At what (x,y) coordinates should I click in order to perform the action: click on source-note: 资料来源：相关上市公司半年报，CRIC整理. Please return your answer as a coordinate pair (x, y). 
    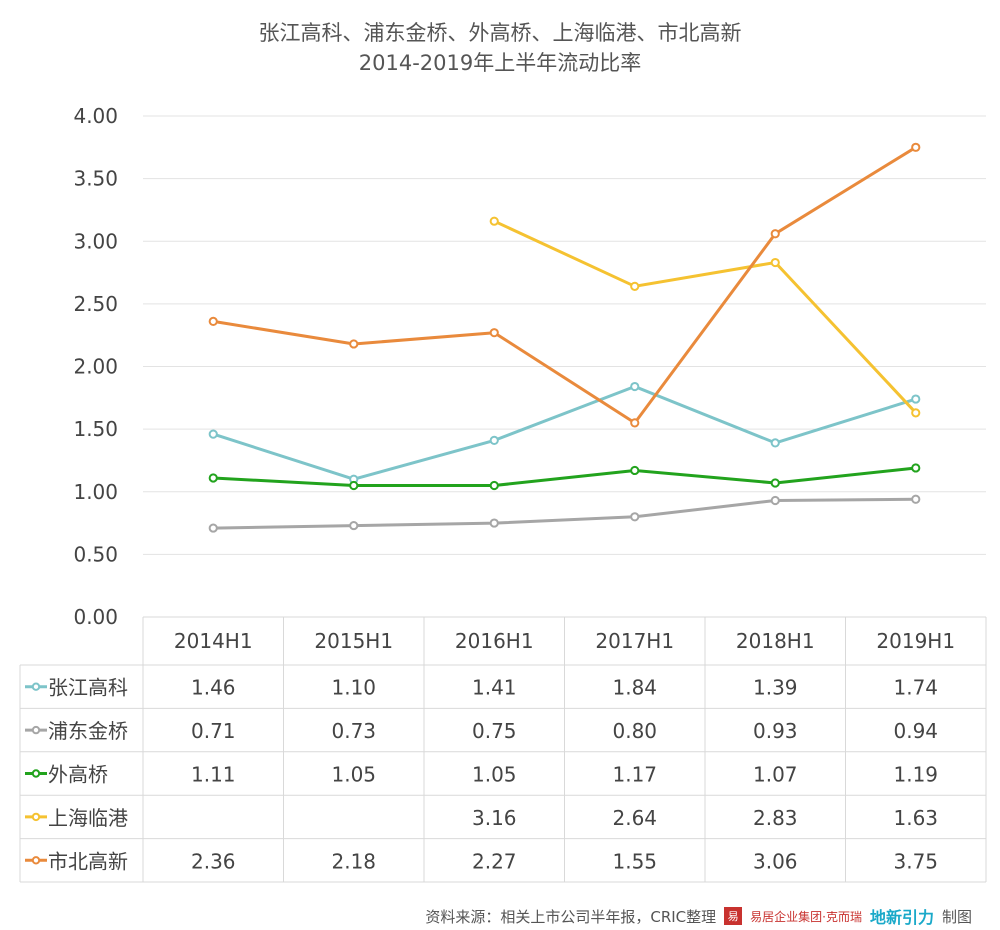
    Looking at the image, I should click on (571, 916).